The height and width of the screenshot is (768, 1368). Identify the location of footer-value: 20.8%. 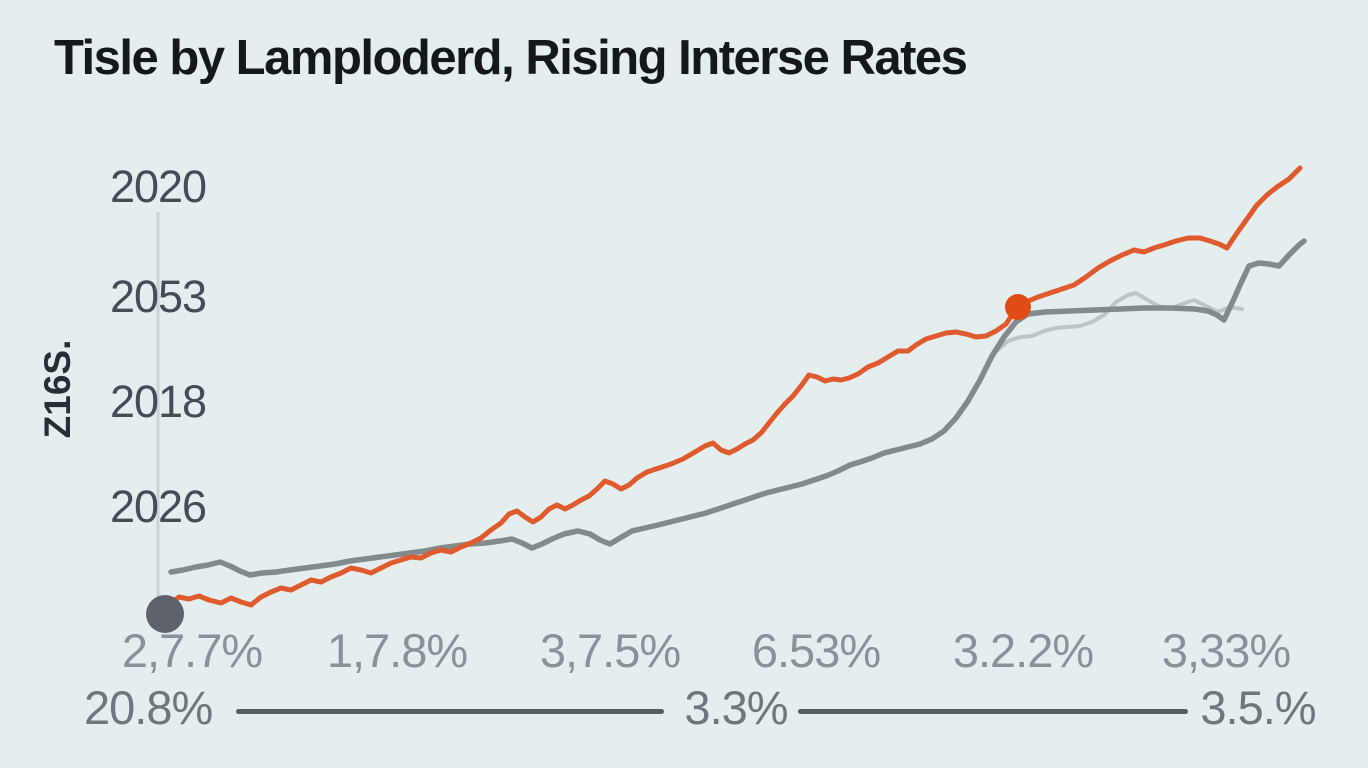
(148, 707).